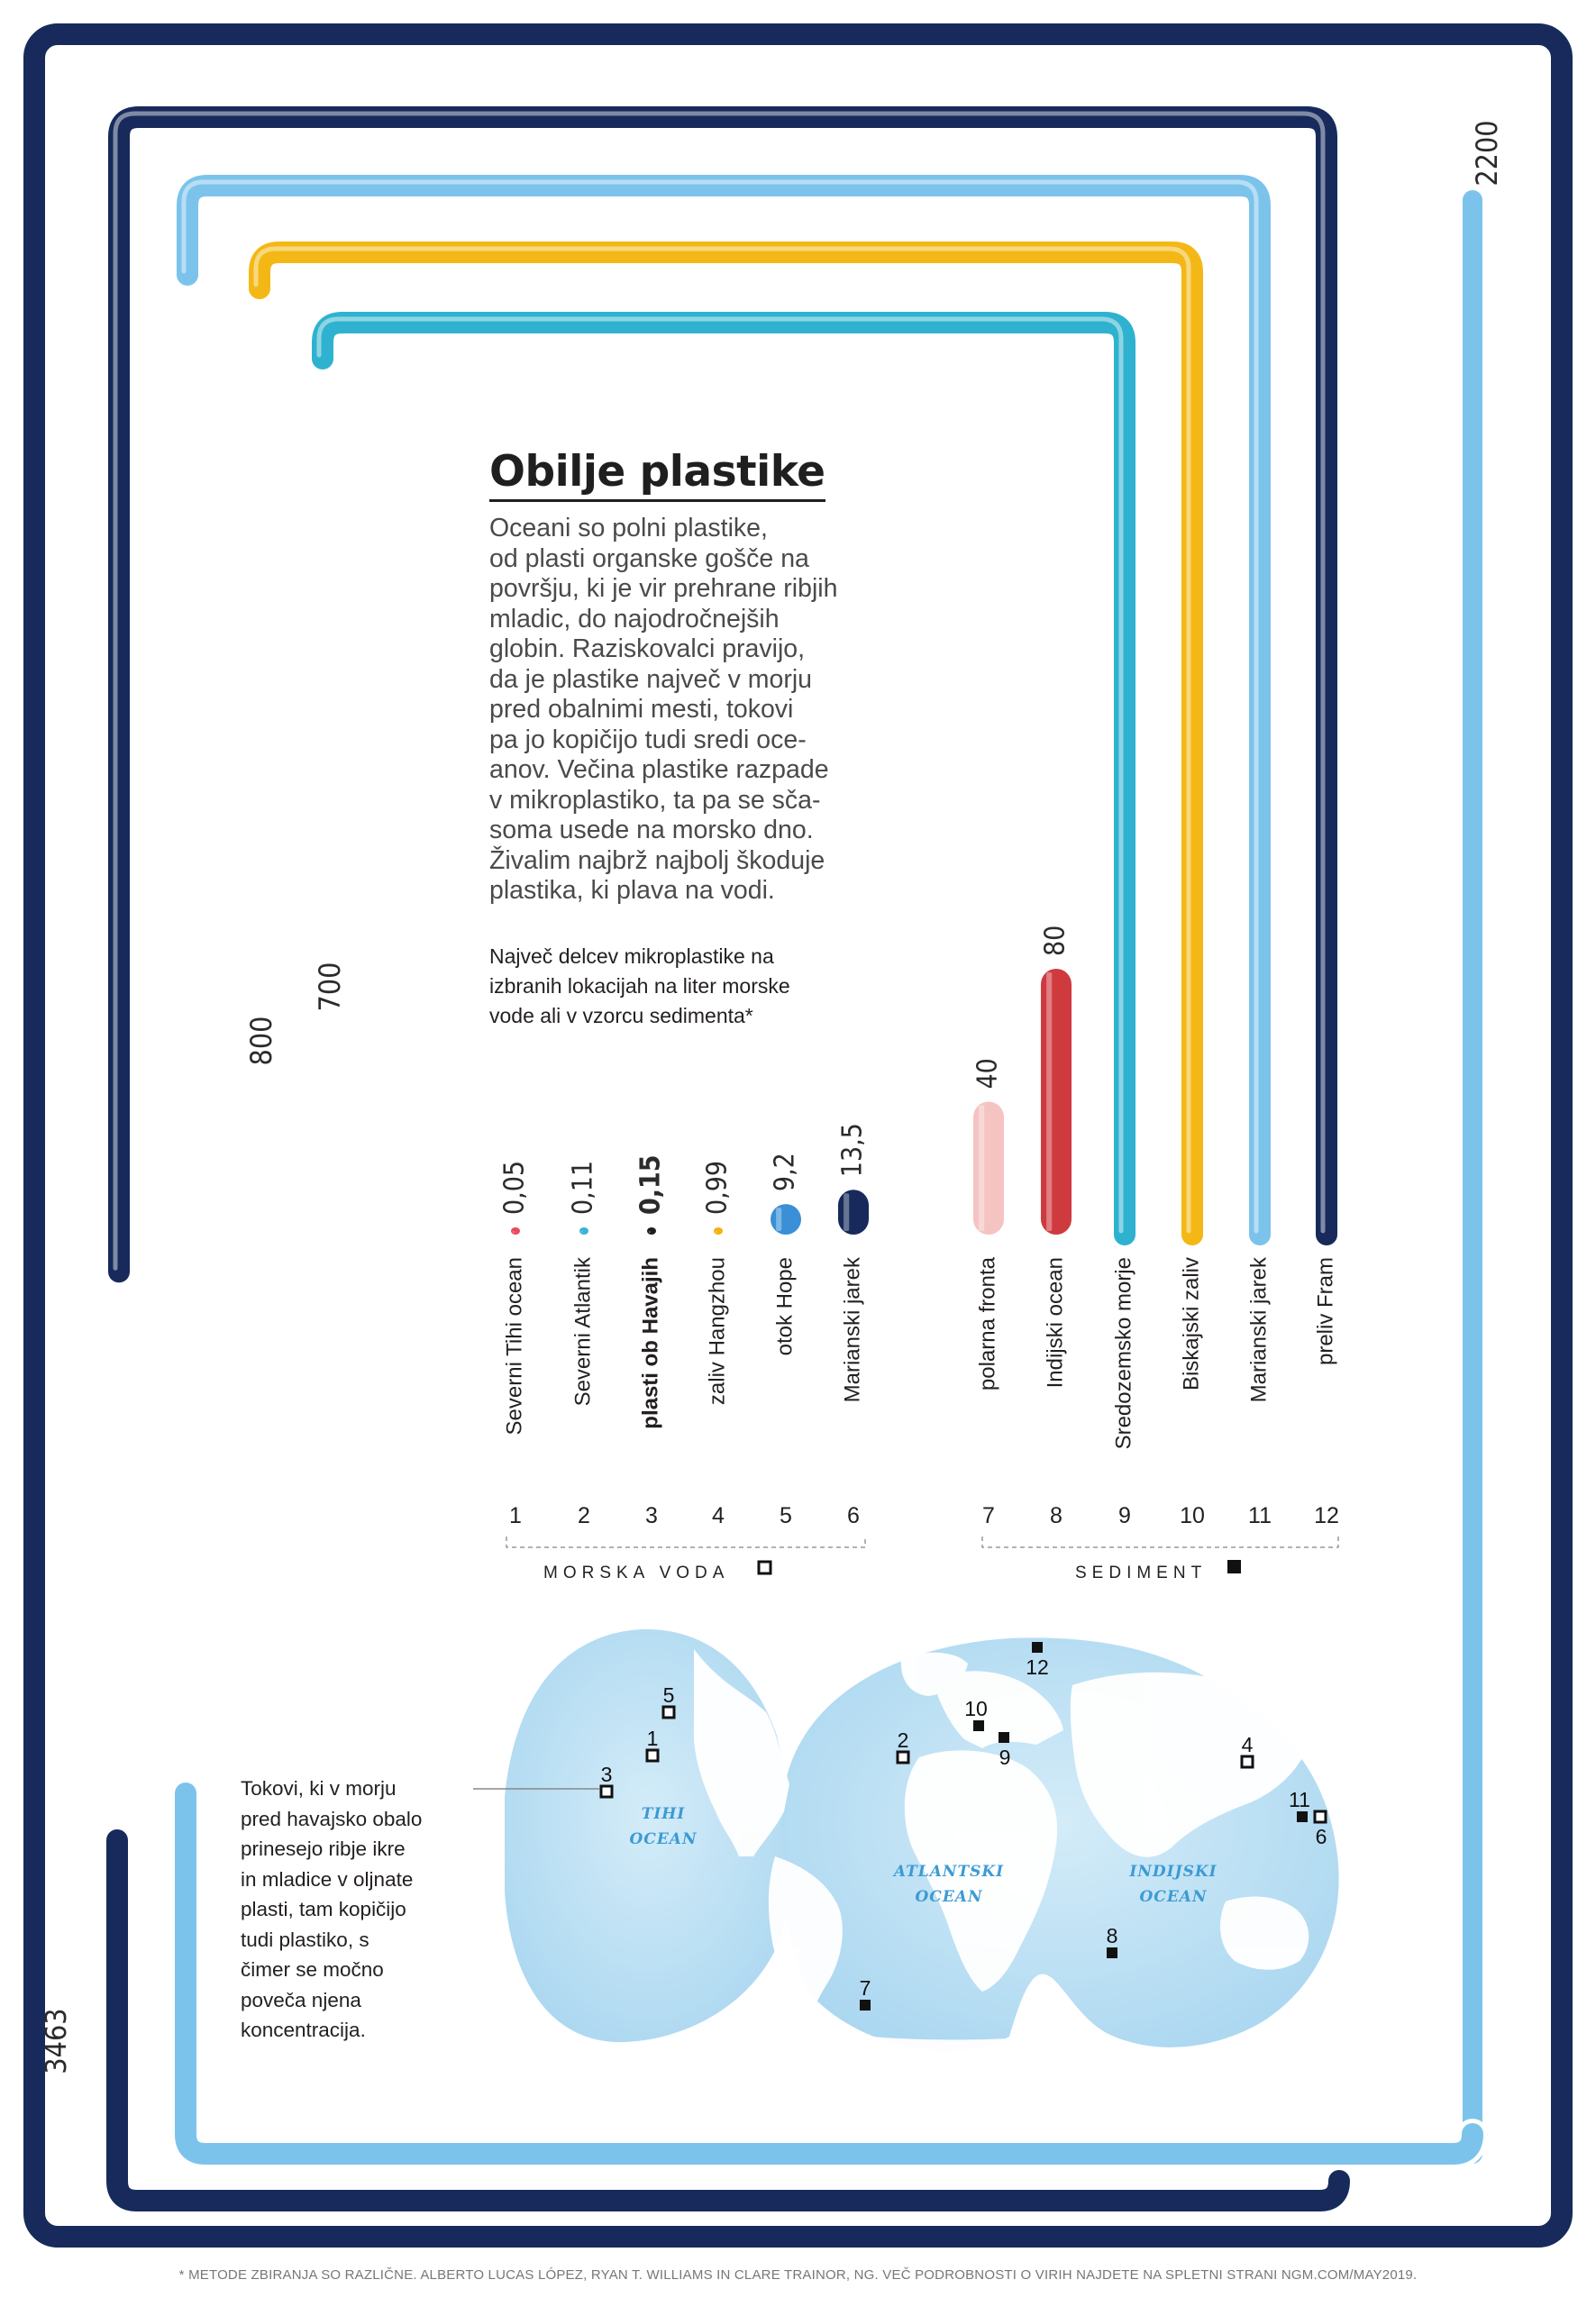 Image resolution: width=1596 pixels, height=2307 pixels. I want to click on map-marker-12: 12, so click(1037, 1660).